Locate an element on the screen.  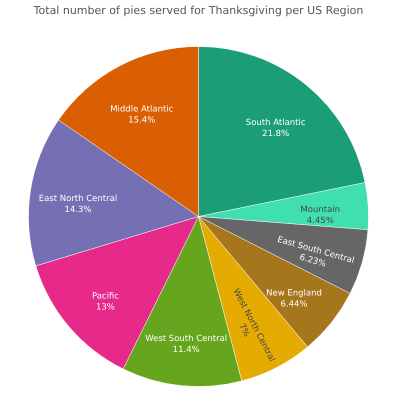
data-label: 15.4% is located at coordinates (142, 120).